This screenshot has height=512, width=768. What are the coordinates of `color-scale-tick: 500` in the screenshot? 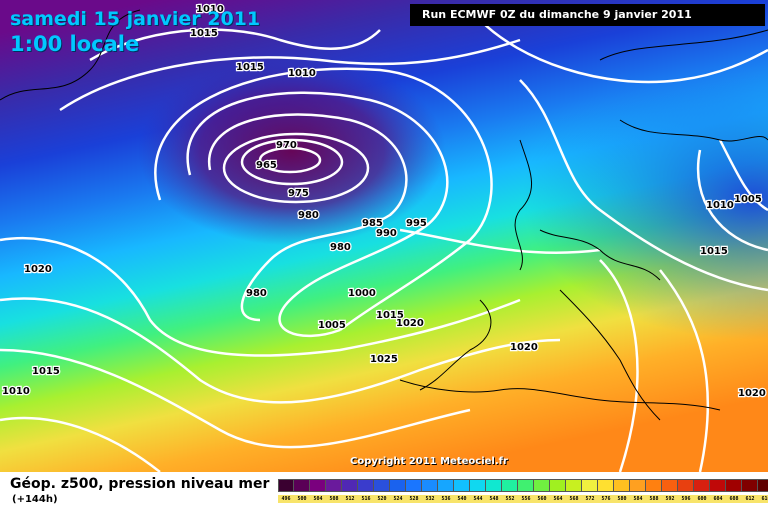 It's located at (302, 499).